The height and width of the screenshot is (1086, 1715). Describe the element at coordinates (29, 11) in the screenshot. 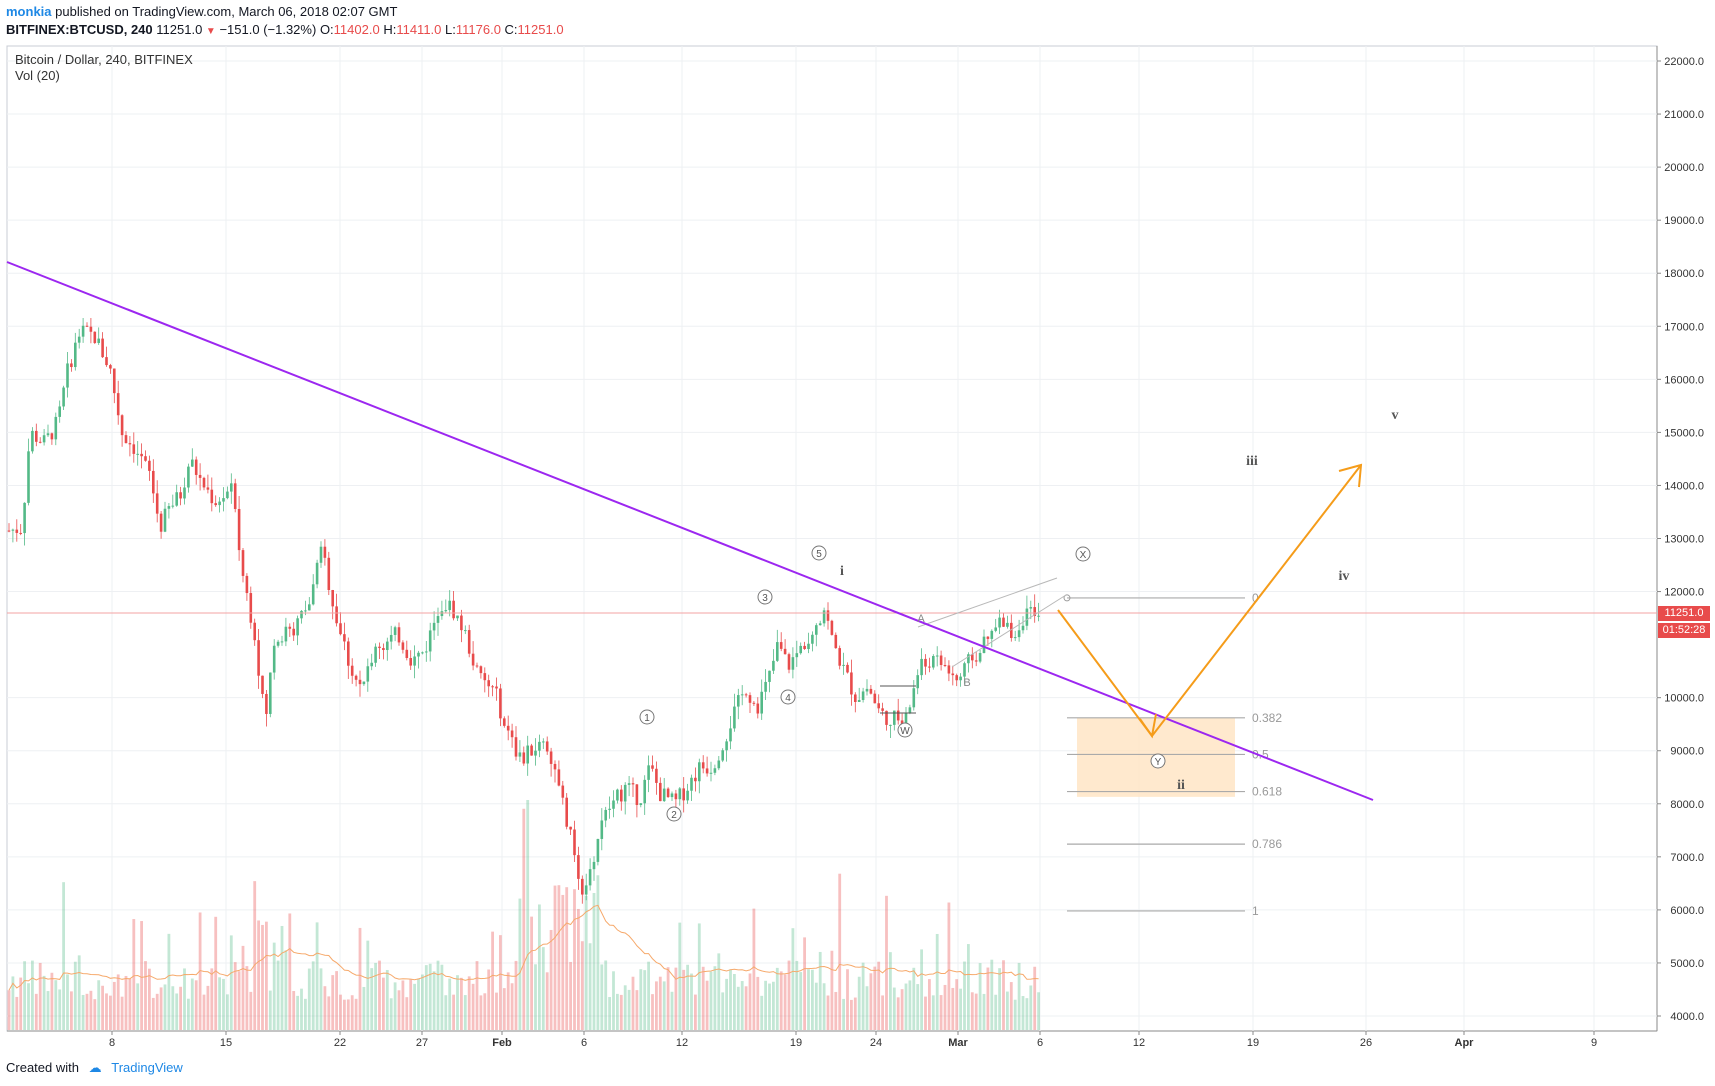

I see `author-link: monkia` at that location.